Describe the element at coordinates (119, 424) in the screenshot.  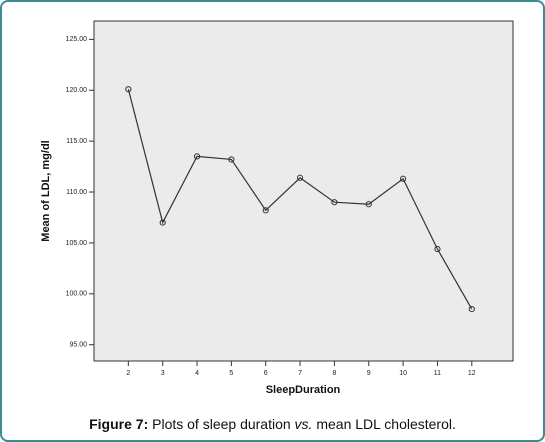
I see `caption-label: Figure 7:` at that location.